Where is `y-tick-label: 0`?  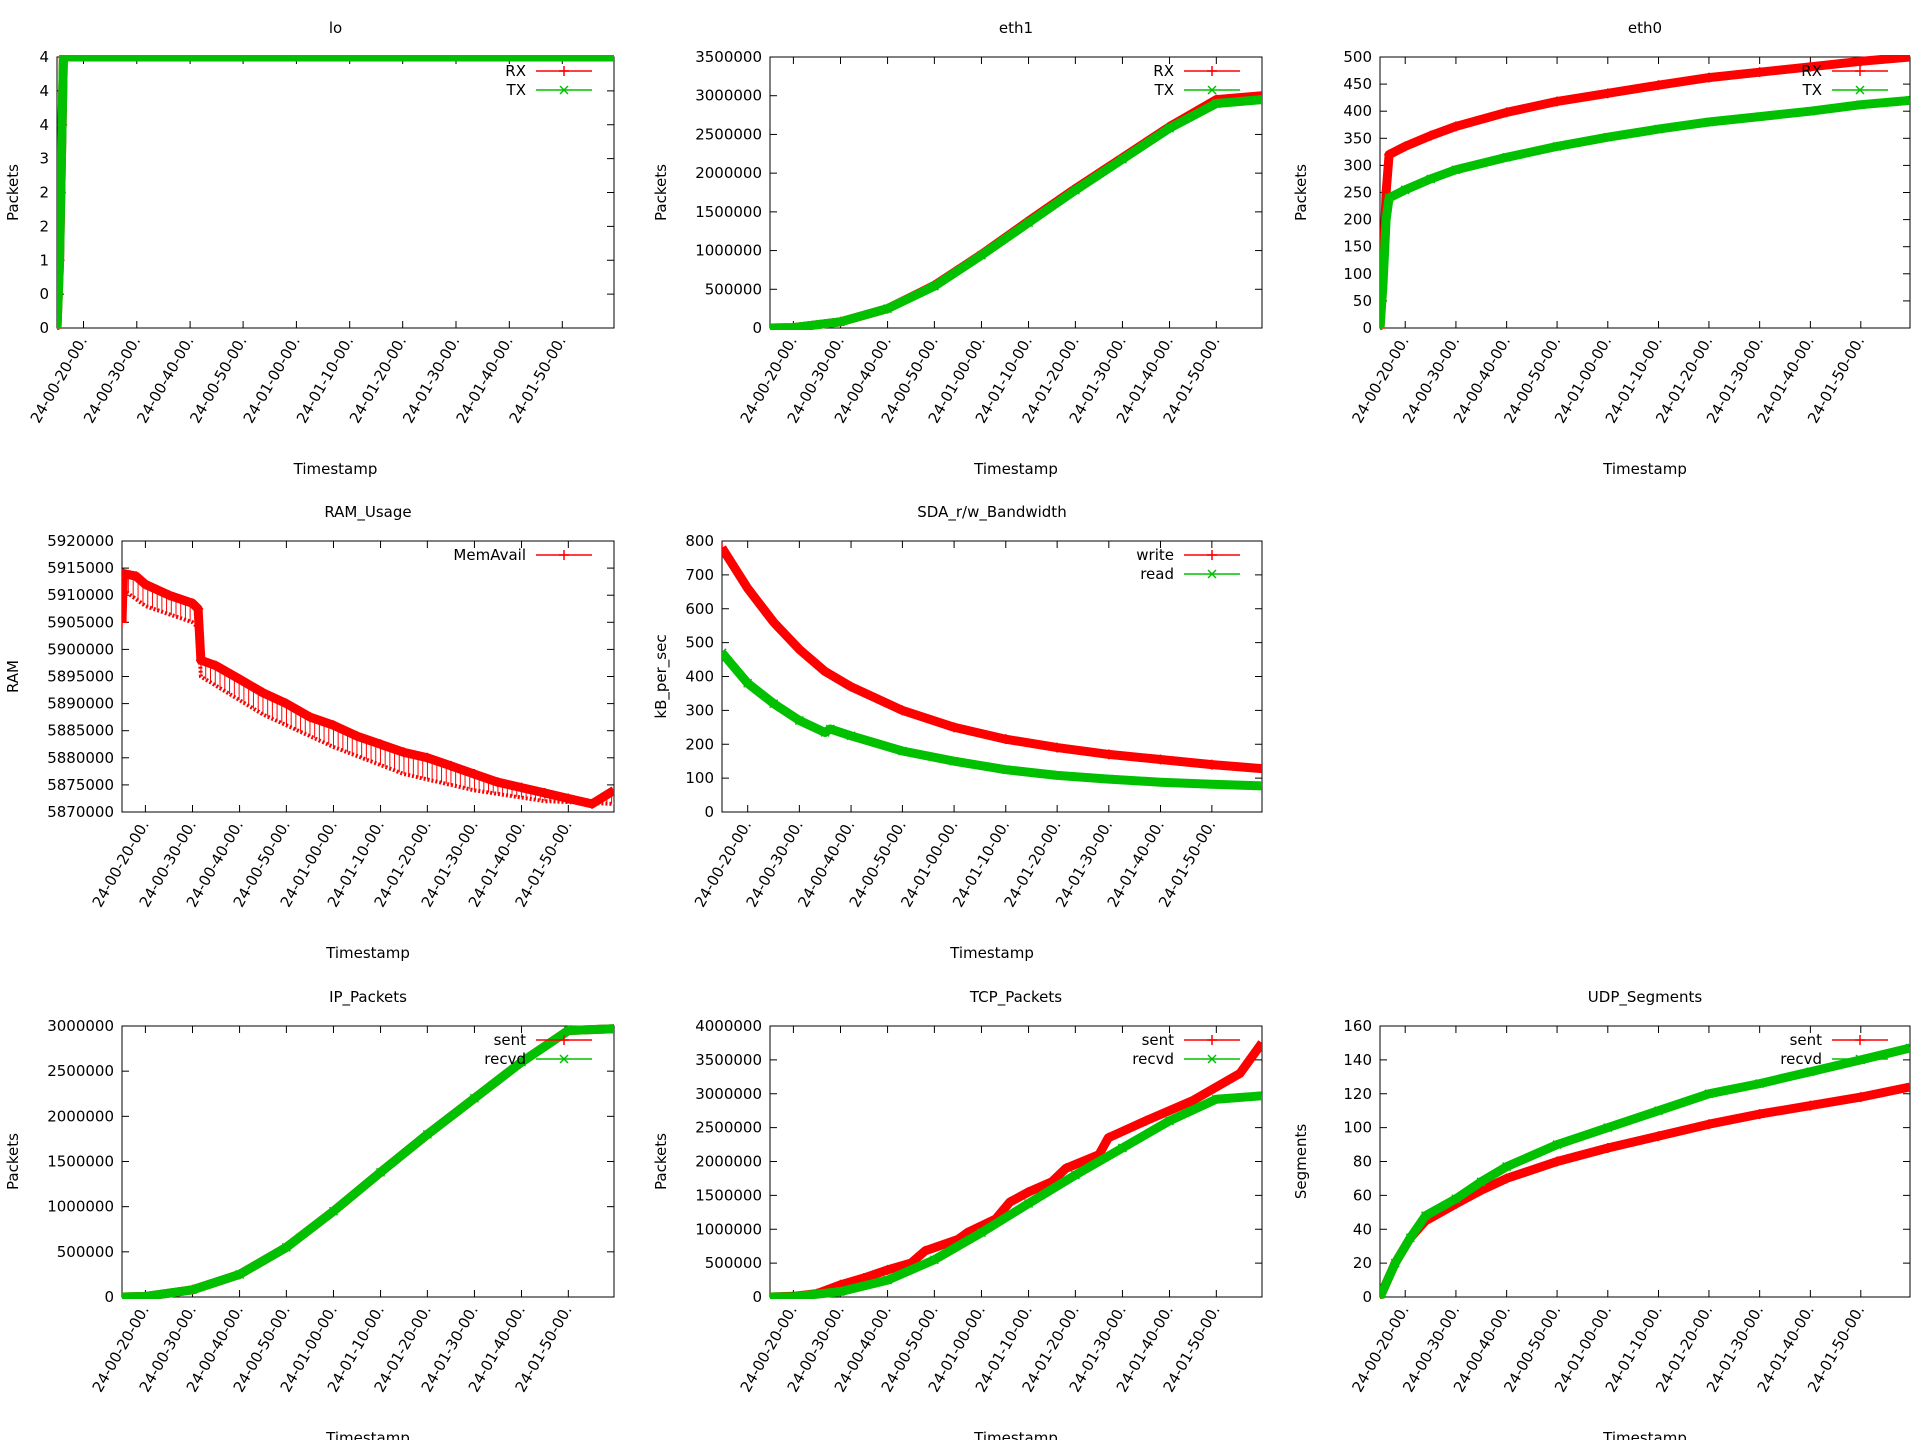
y-tick-label: 0 is located at coordinates (709, 812).